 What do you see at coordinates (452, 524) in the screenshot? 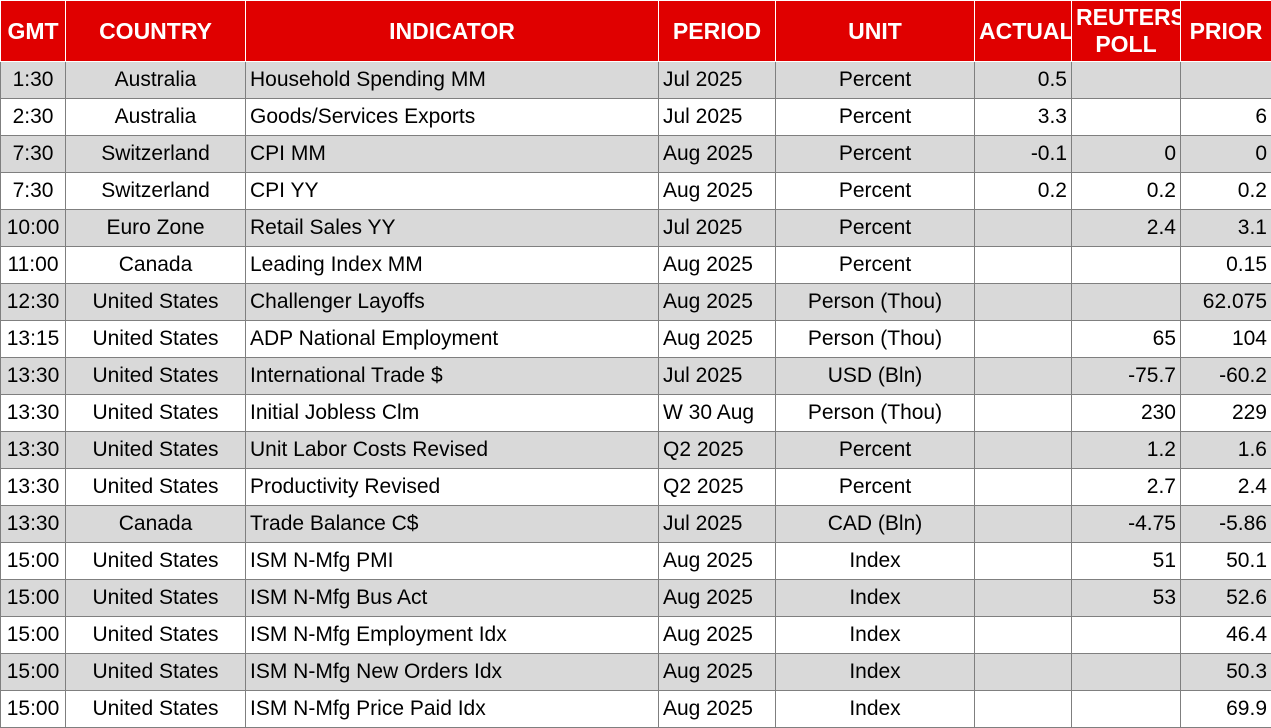
I see `cell-indicator: Trade Balance C$` at bounding box center [452, 524].